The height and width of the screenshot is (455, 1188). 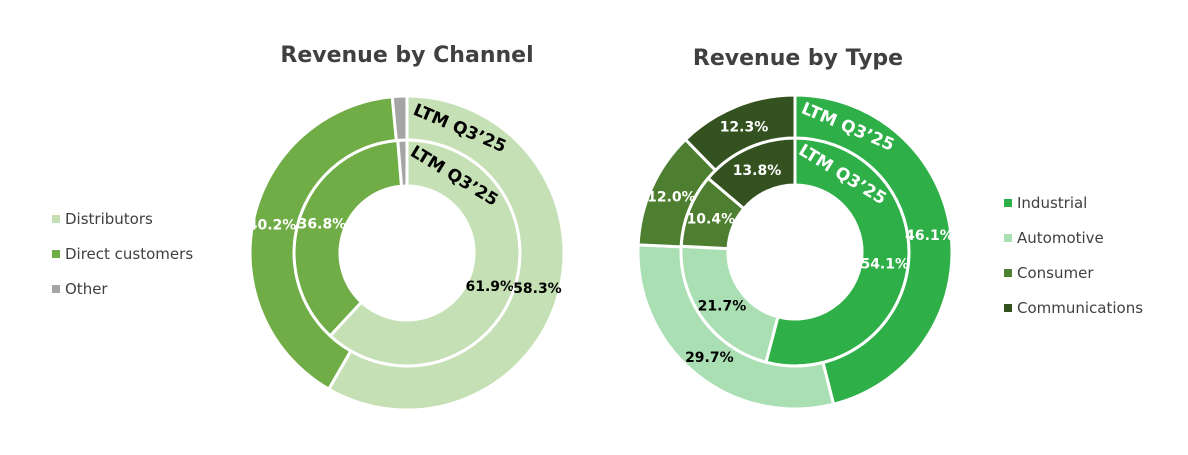 What do you see at coordinates (884, 265) in the screenshot?
I see `data-label-inner-industrial: 54.1%` at bounding box center [884, 265].